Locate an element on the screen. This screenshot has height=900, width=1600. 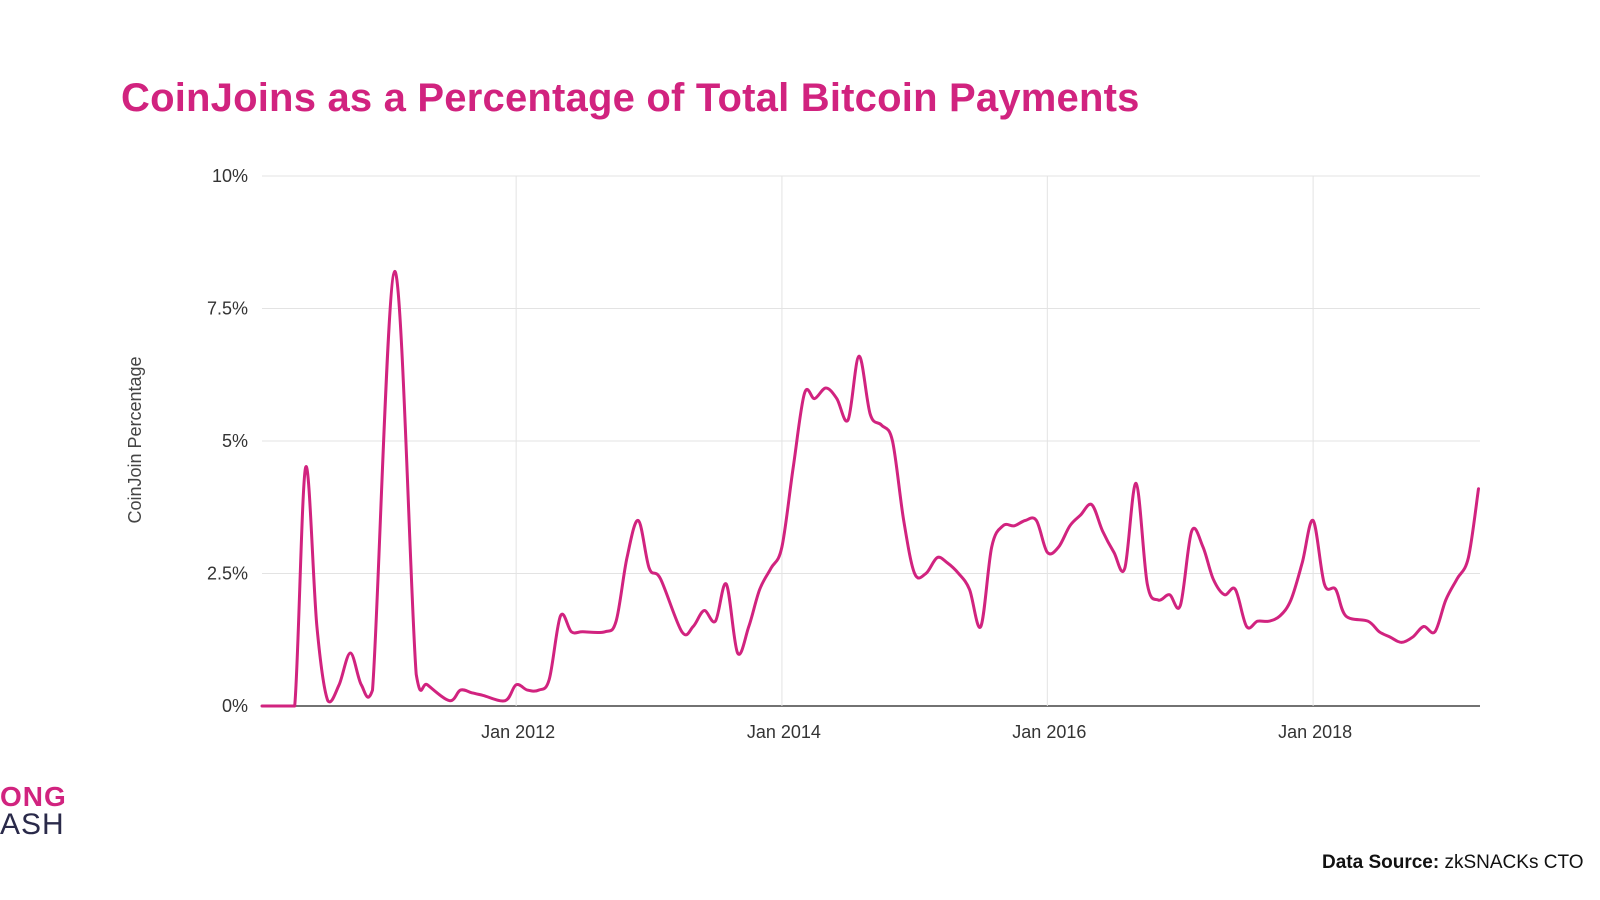
brand-logo: ONG ASH is located at coordinates (33, 811).